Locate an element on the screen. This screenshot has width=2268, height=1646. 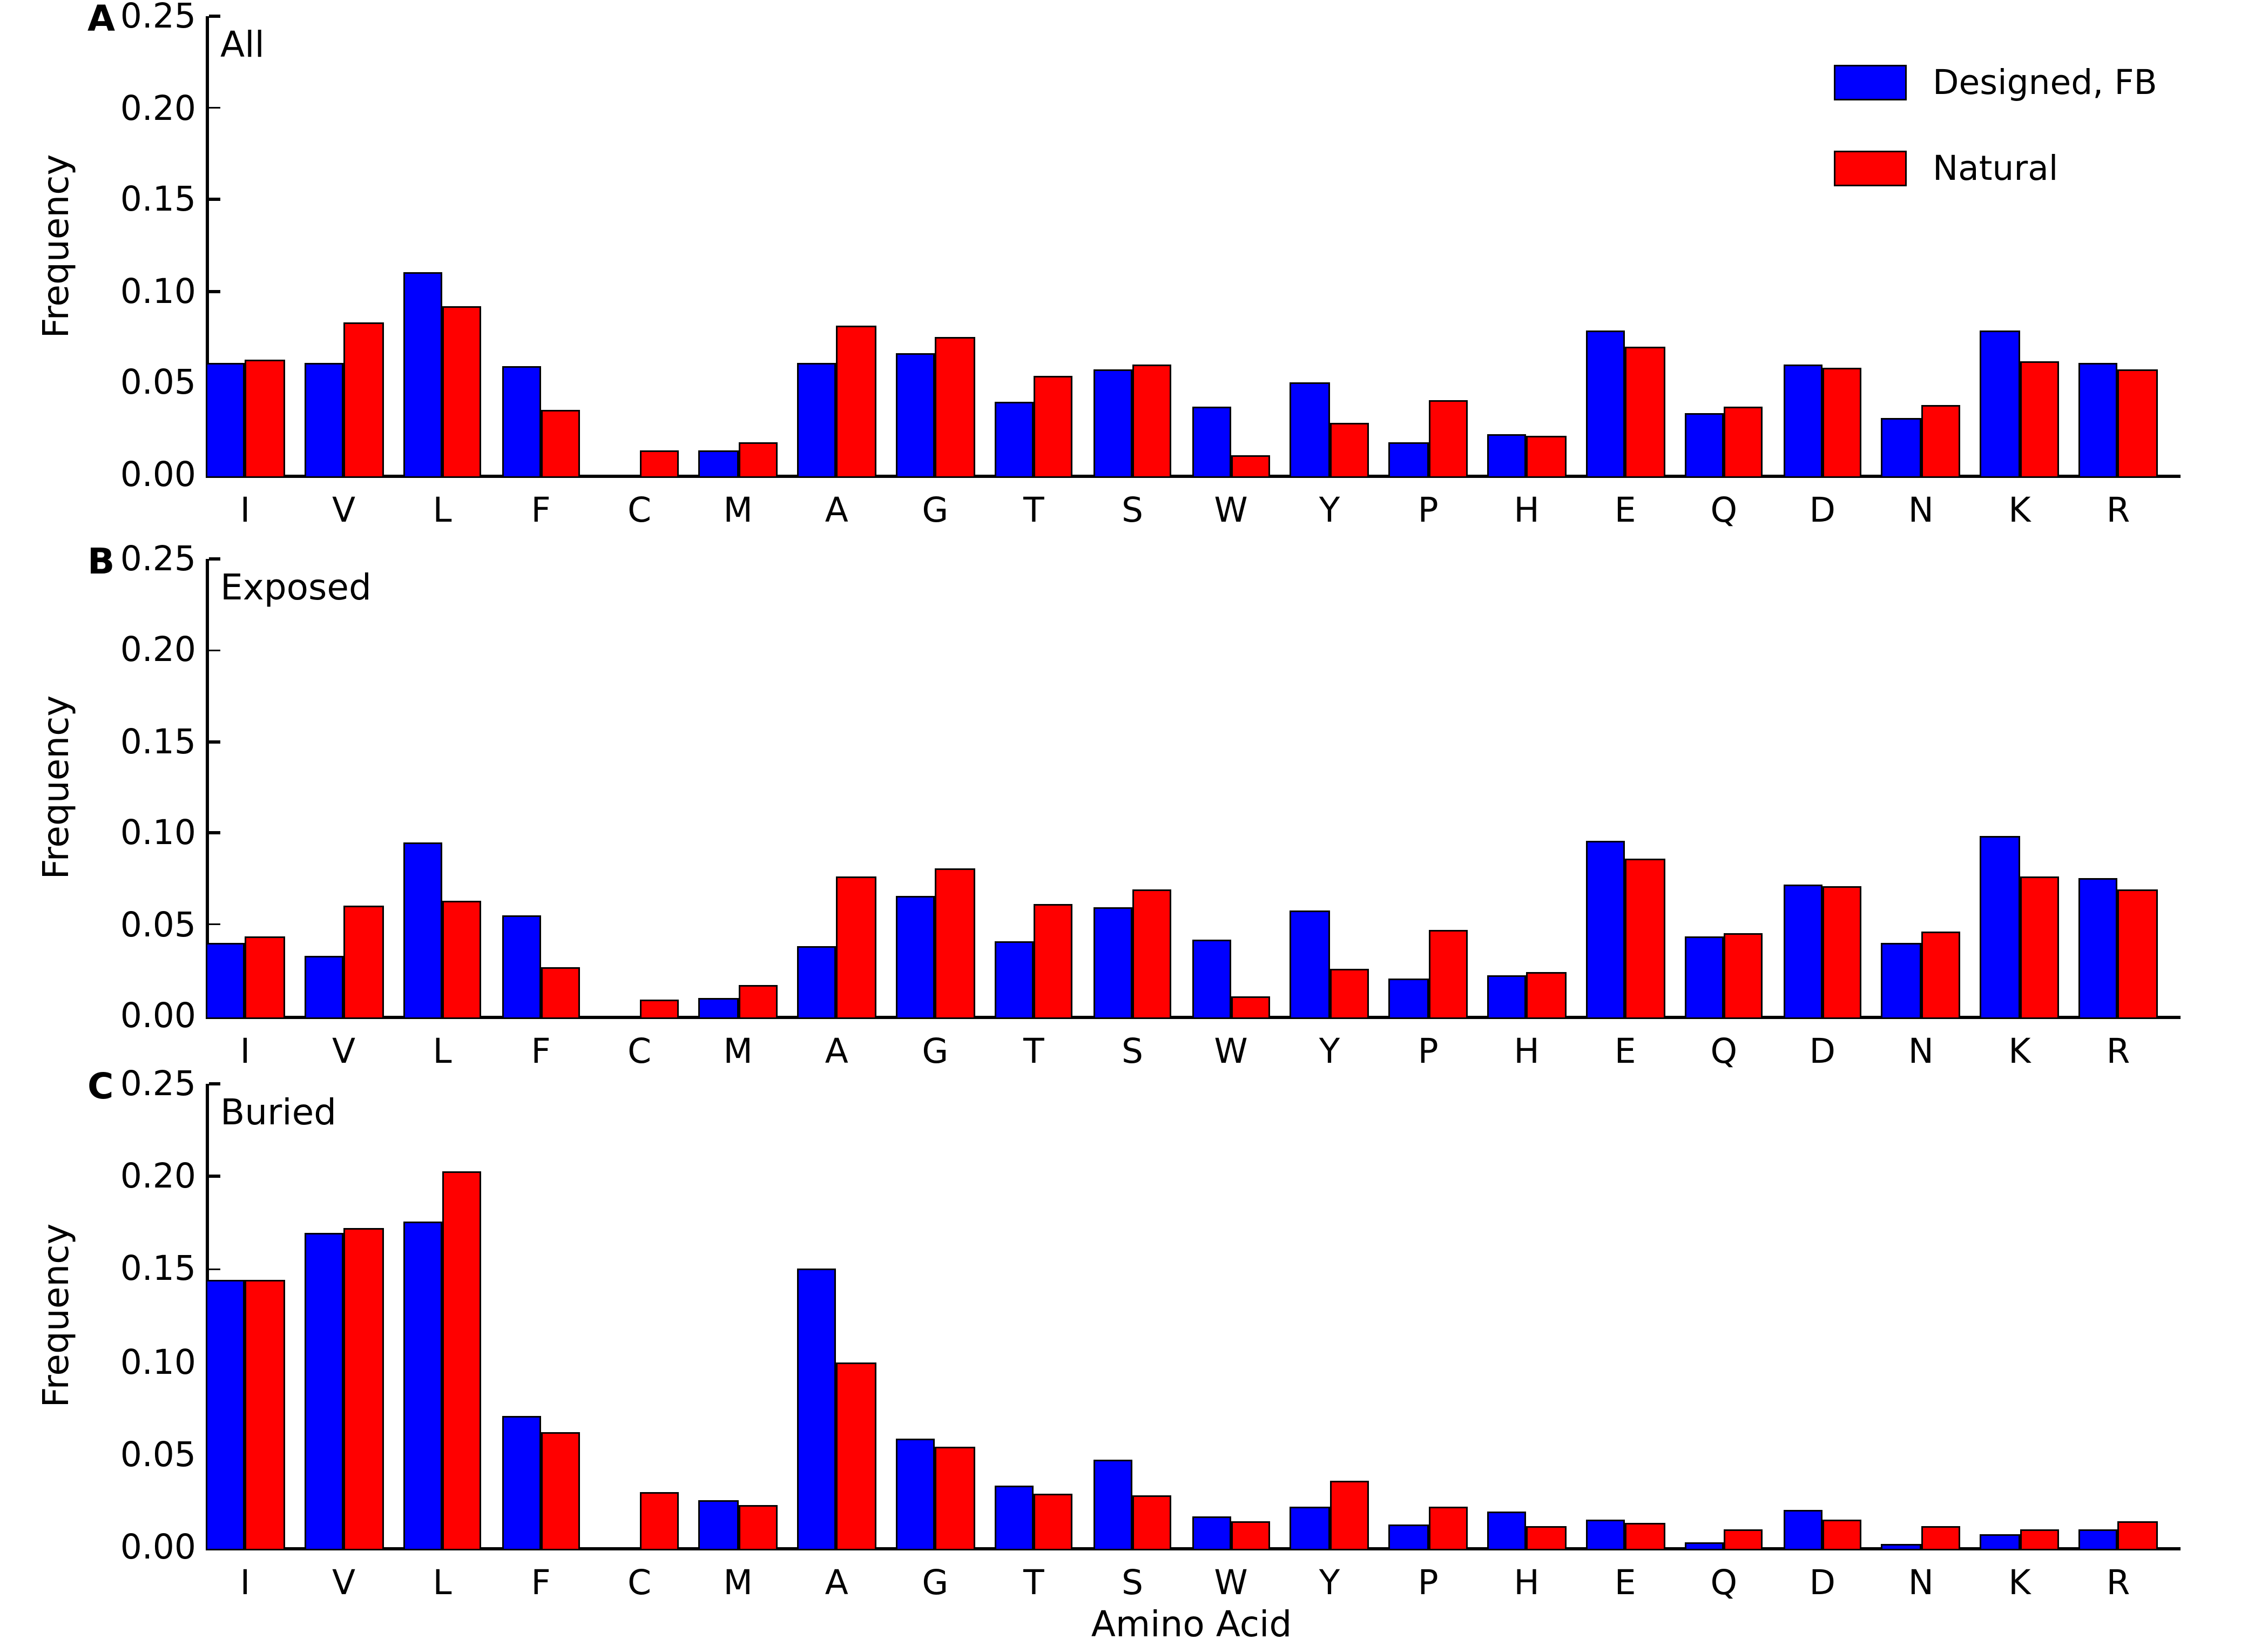
bar-F-natural is located at coordinates (561, 443).